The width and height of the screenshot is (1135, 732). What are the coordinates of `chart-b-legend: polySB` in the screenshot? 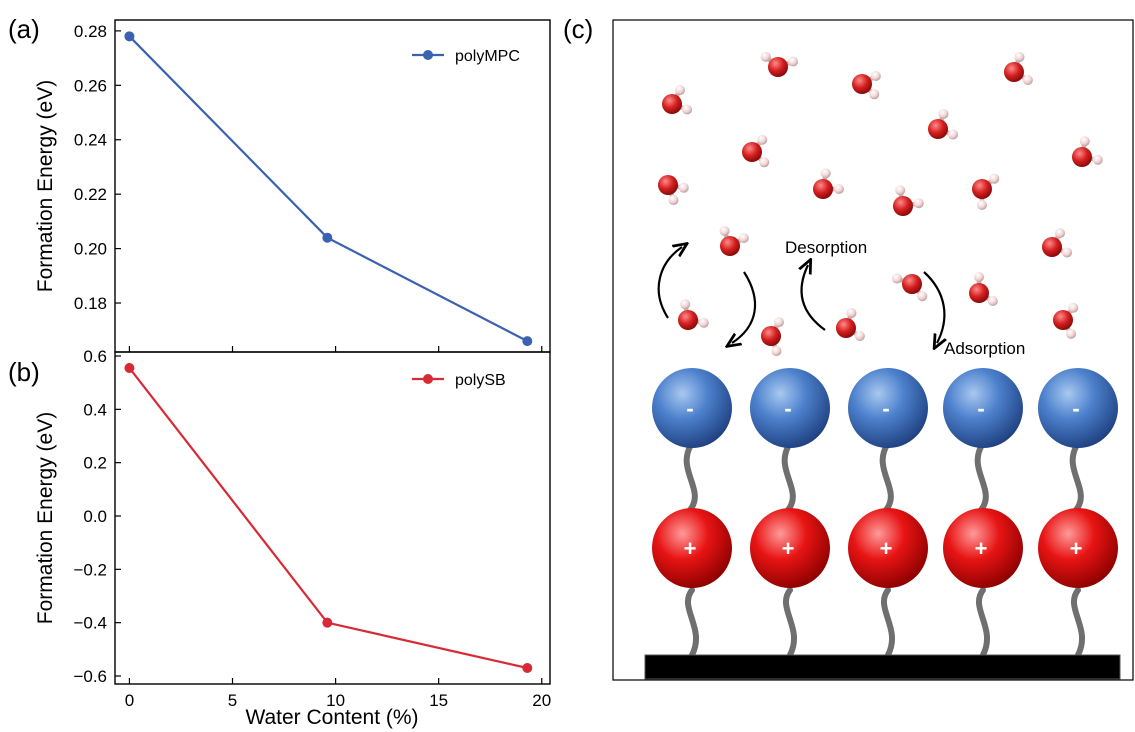 It's located at (459, 380).